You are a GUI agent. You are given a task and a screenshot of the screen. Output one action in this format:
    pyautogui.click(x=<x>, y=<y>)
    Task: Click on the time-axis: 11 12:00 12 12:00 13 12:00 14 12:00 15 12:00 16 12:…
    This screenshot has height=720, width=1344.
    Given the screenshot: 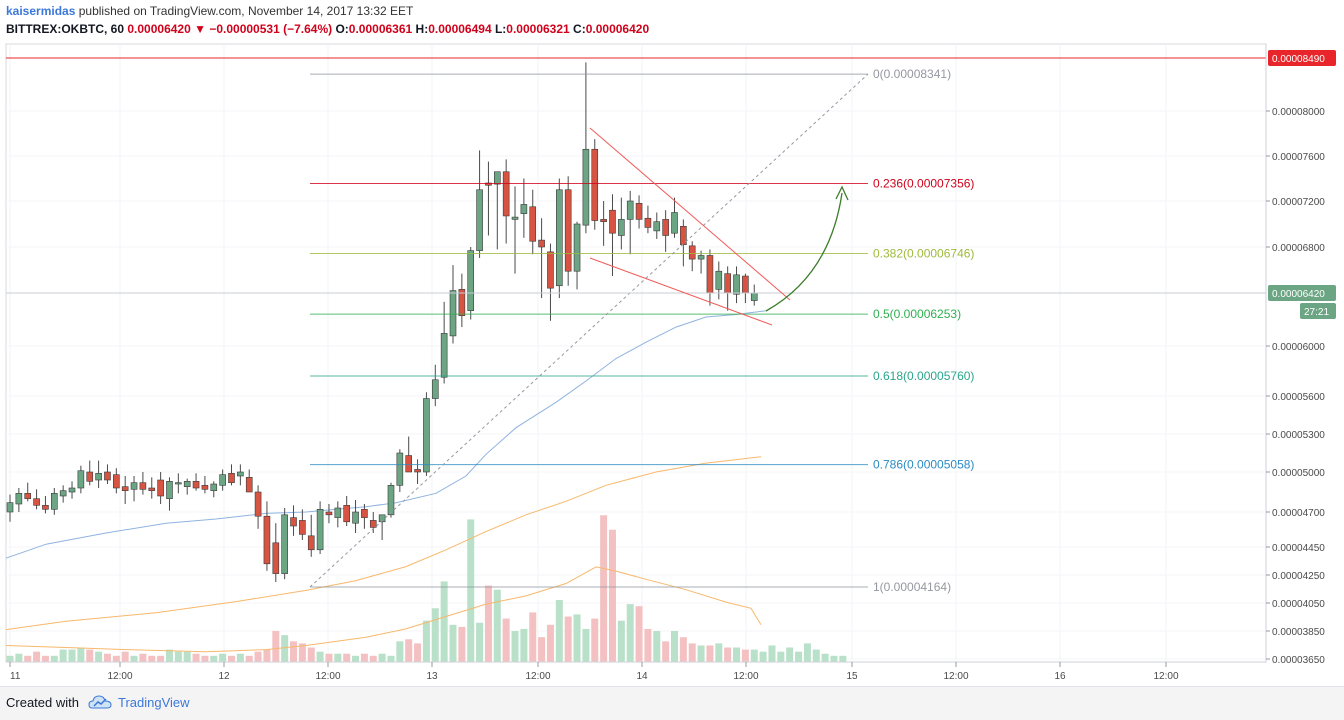 What is the action you would take?
    pyautogui.click(x=594, y=672)
    